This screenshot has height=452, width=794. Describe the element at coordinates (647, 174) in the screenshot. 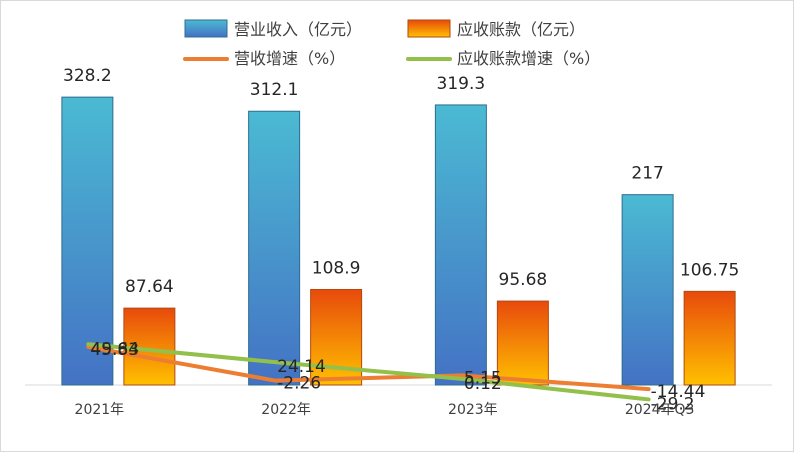

I see `bar-label-revenue-3: 217` at that location.